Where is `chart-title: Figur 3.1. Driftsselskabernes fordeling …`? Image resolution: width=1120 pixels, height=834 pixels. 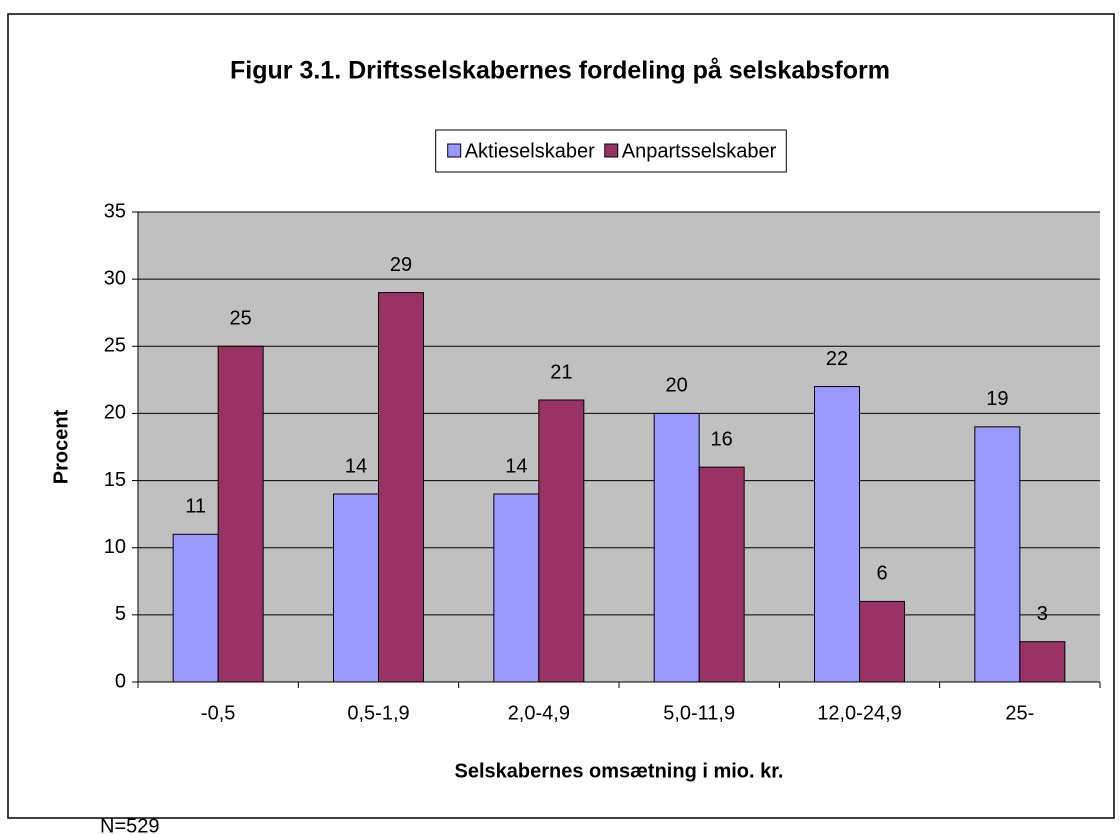
chart-title: Figur 3.1. Driftsselskabernes fordeling … is located at coordinates (560, 71).